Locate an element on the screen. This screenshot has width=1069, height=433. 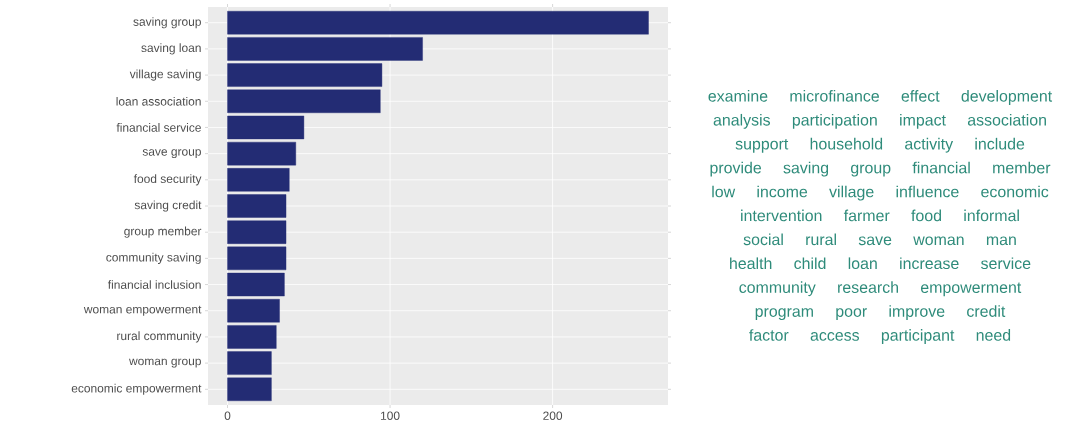
text: low is located at coordinates (724, 191).